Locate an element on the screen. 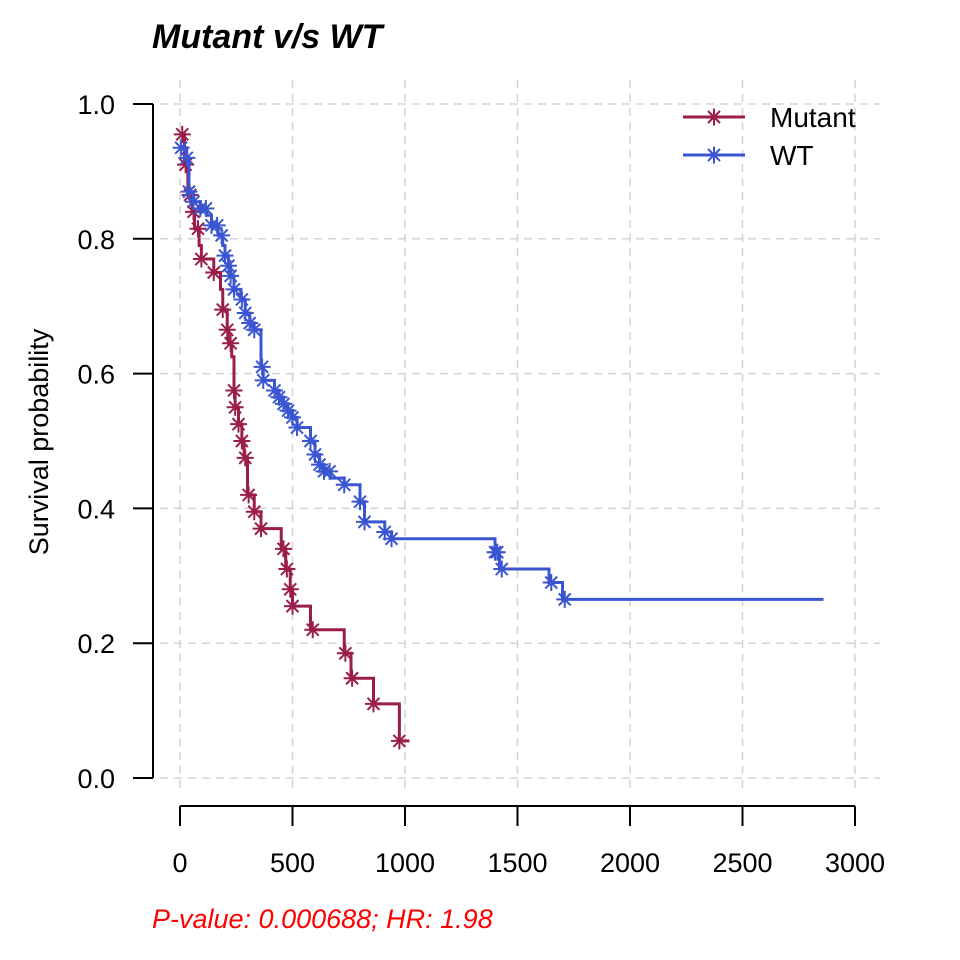  legend-item-mutant: Mutant is located at coordinates (769, 117).